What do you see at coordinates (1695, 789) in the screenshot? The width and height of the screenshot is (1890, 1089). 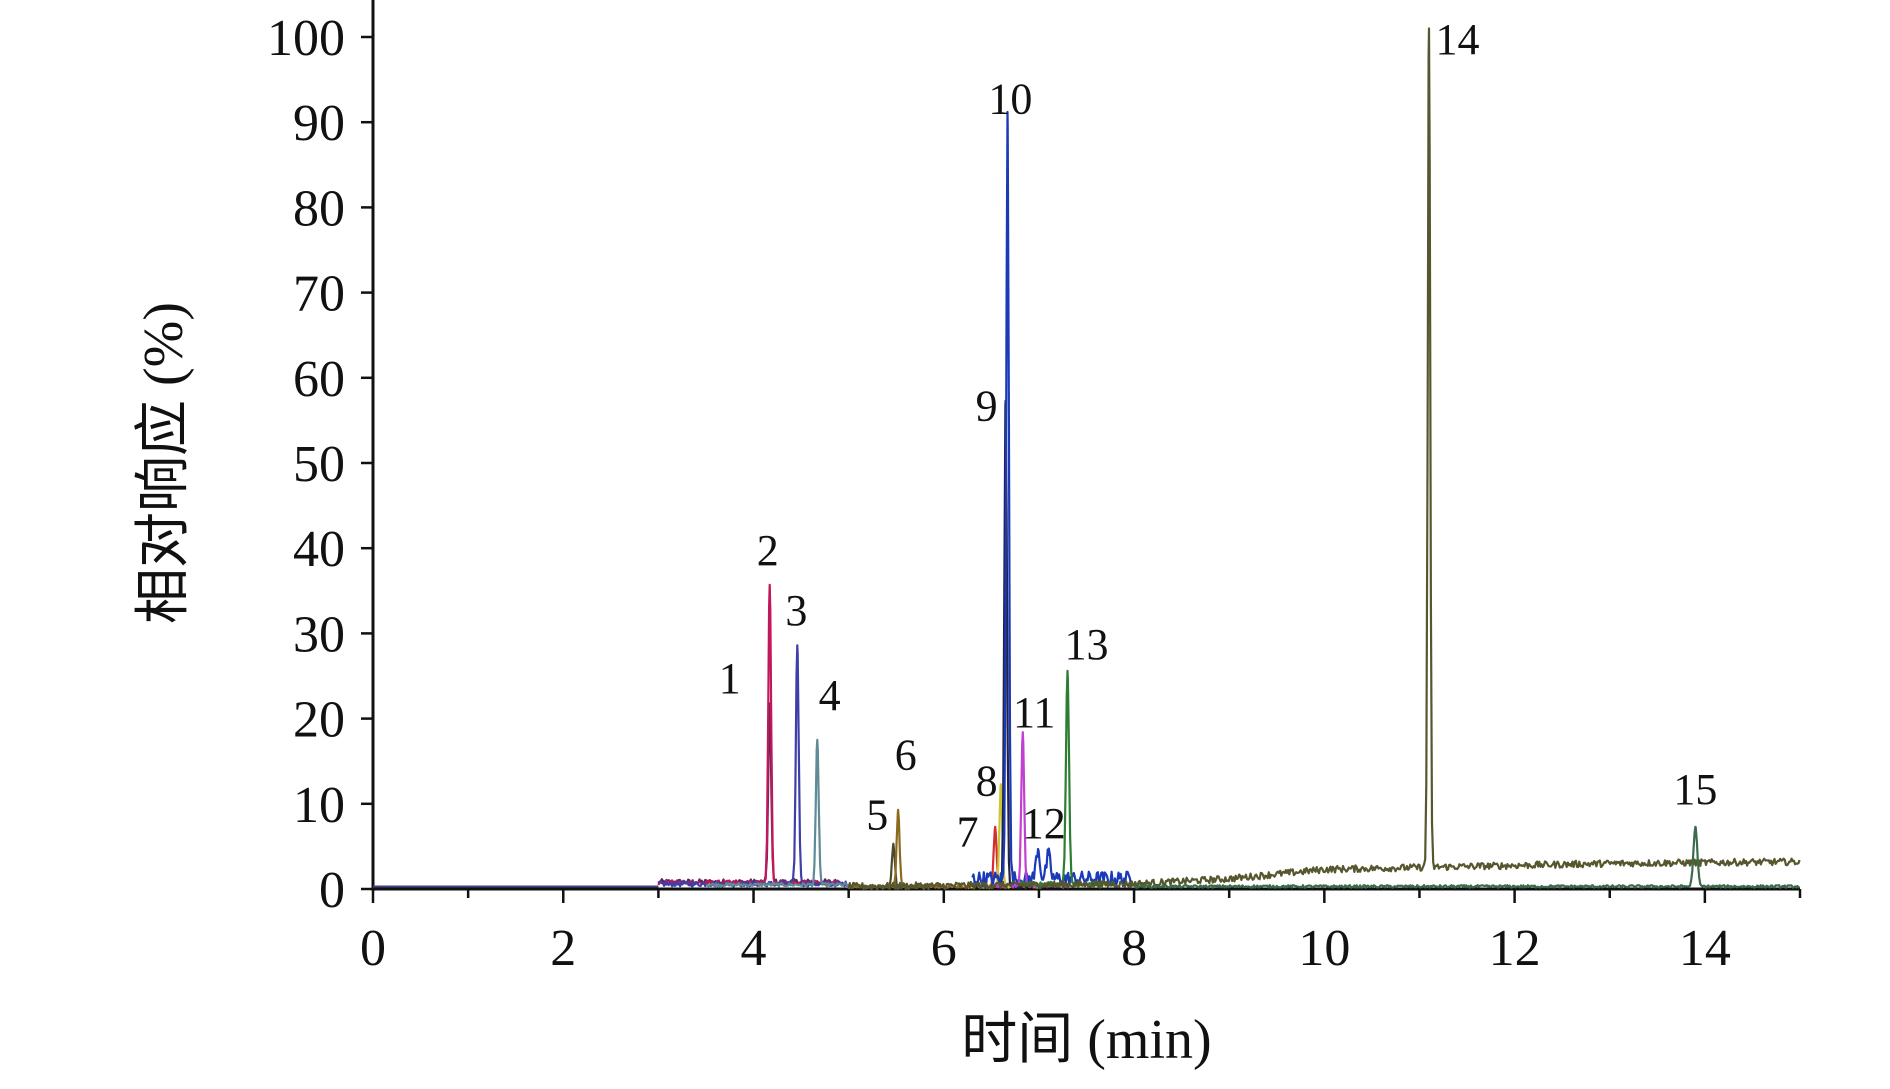 I see `peak-label: 15` at bounding box center [1695, 789].